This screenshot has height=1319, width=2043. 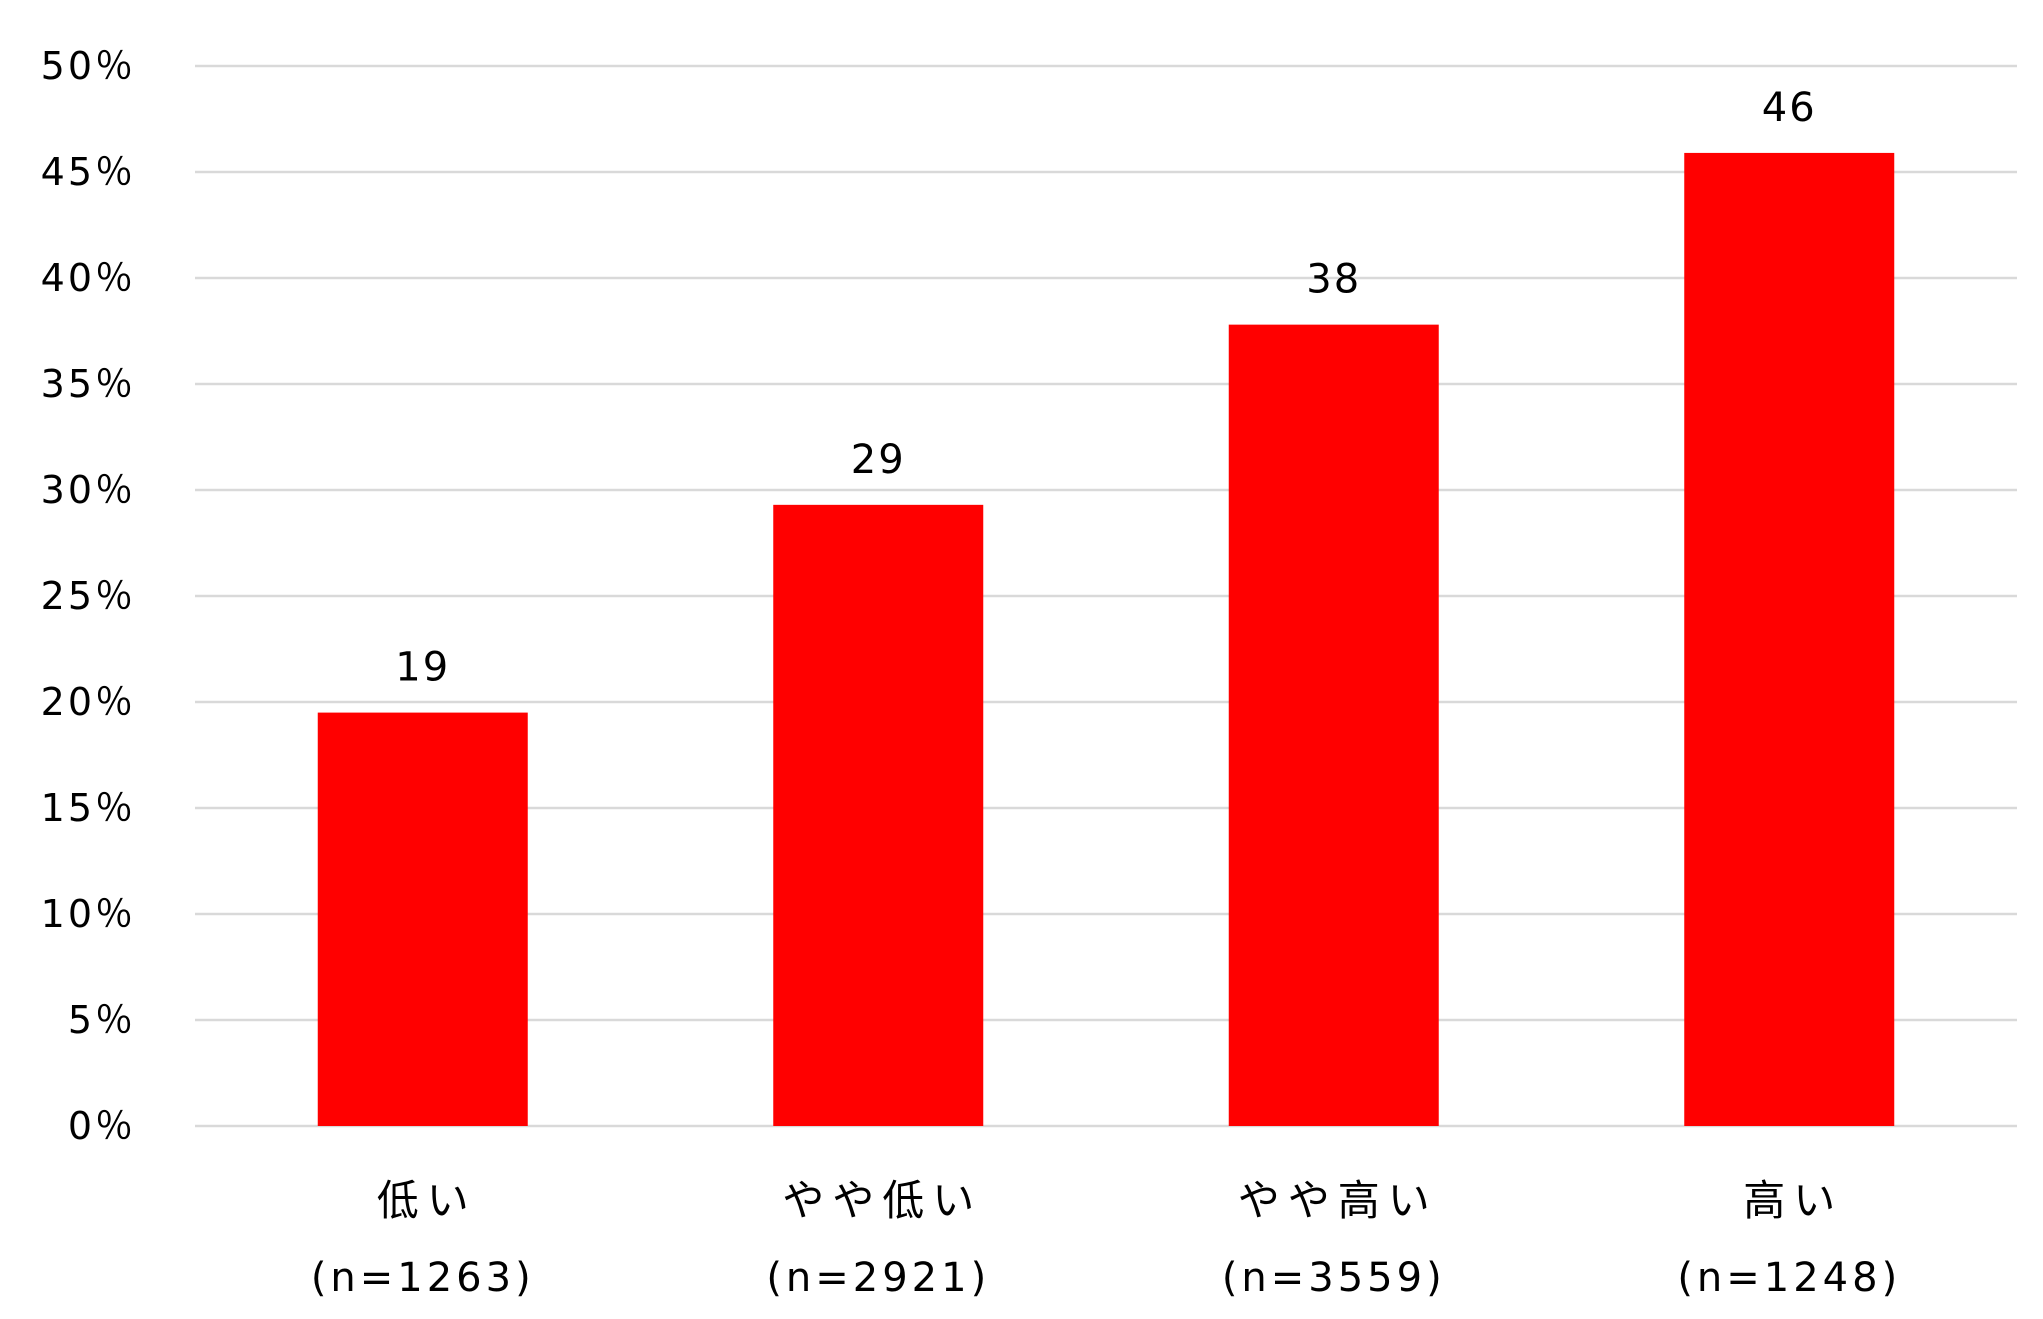 I want to click on y-tick-label: 50％, so click(x=88, y=66).